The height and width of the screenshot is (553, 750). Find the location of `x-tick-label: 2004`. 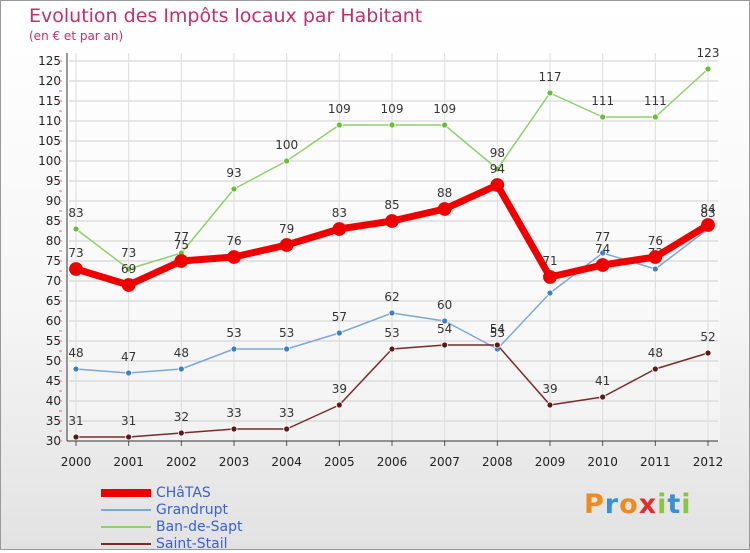

x-tick-label: 2004 is located at coordinates (286, 462).